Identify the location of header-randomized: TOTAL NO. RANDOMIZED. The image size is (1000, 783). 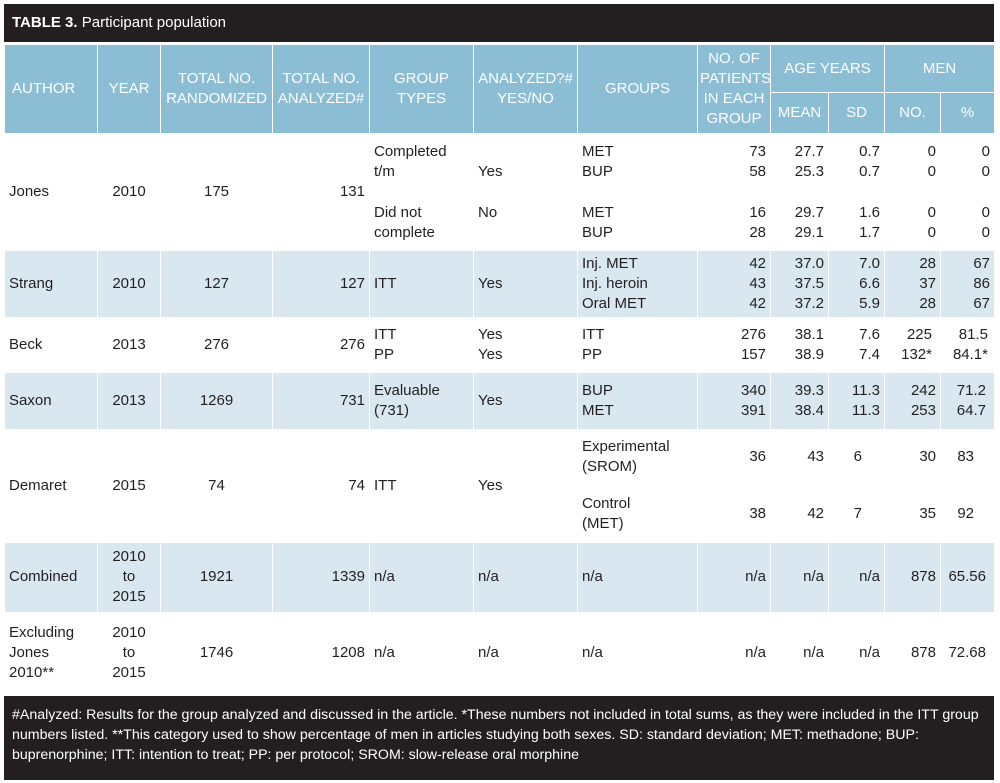
(216, 89).